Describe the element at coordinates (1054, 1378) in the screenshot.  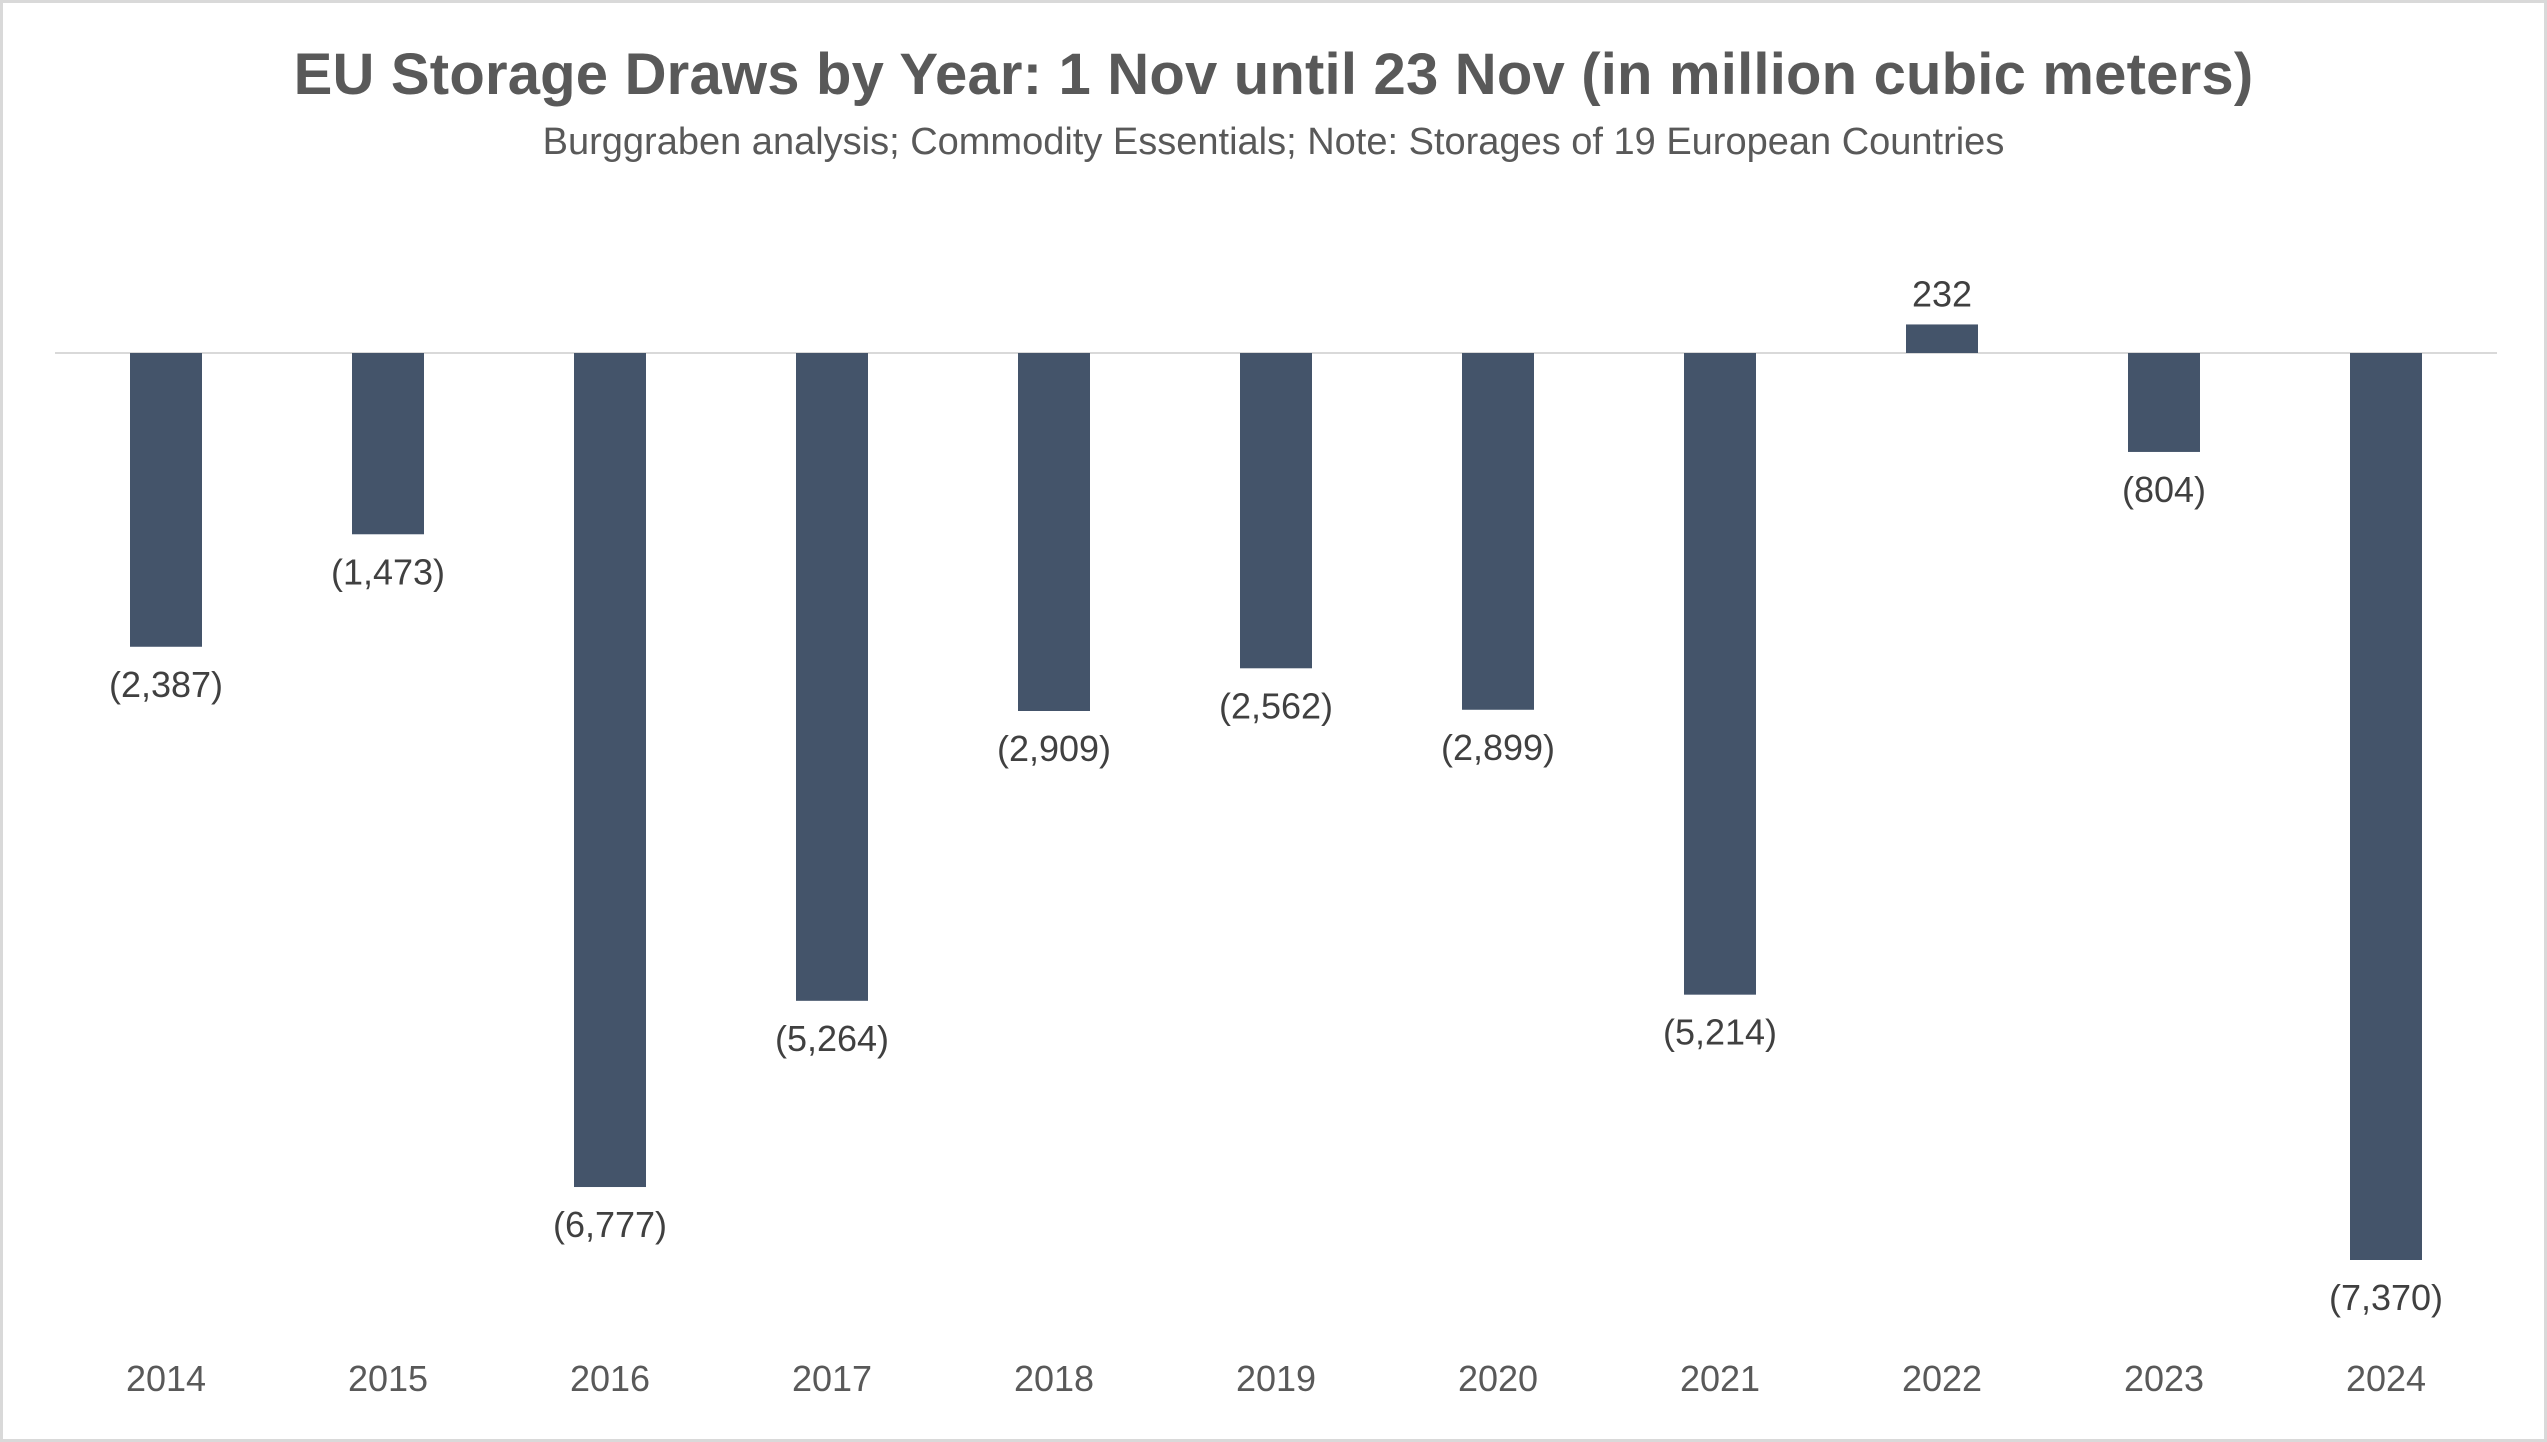
I see `x-tick-label-2018: 2018` at that location.